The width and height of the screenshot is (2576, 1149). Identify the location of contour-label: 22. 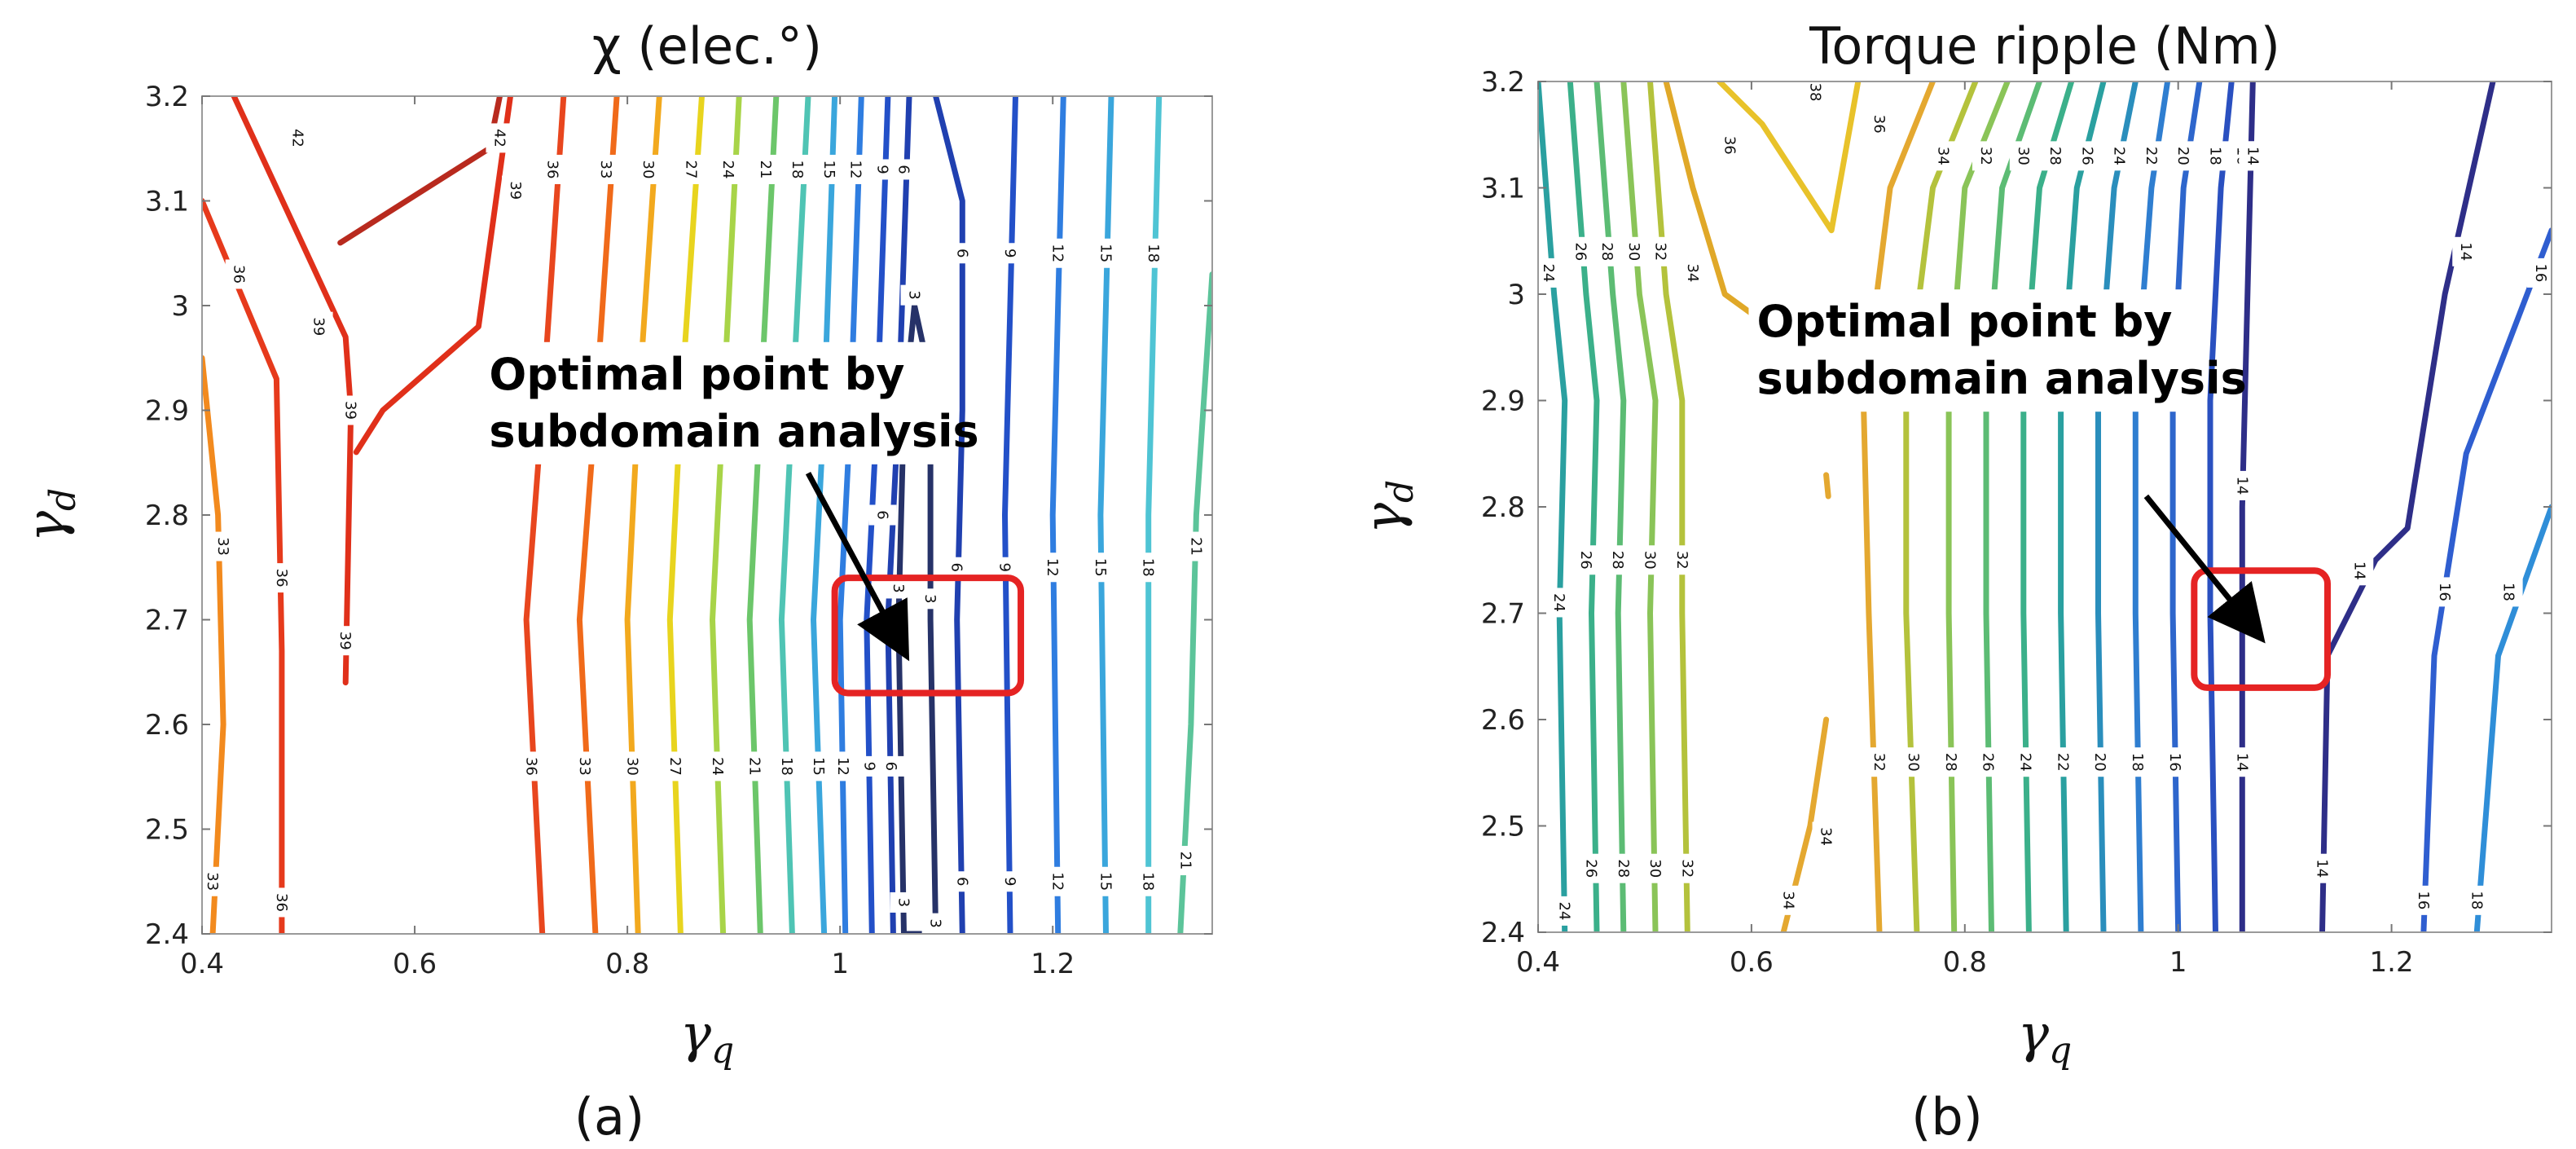
(2151, 156).